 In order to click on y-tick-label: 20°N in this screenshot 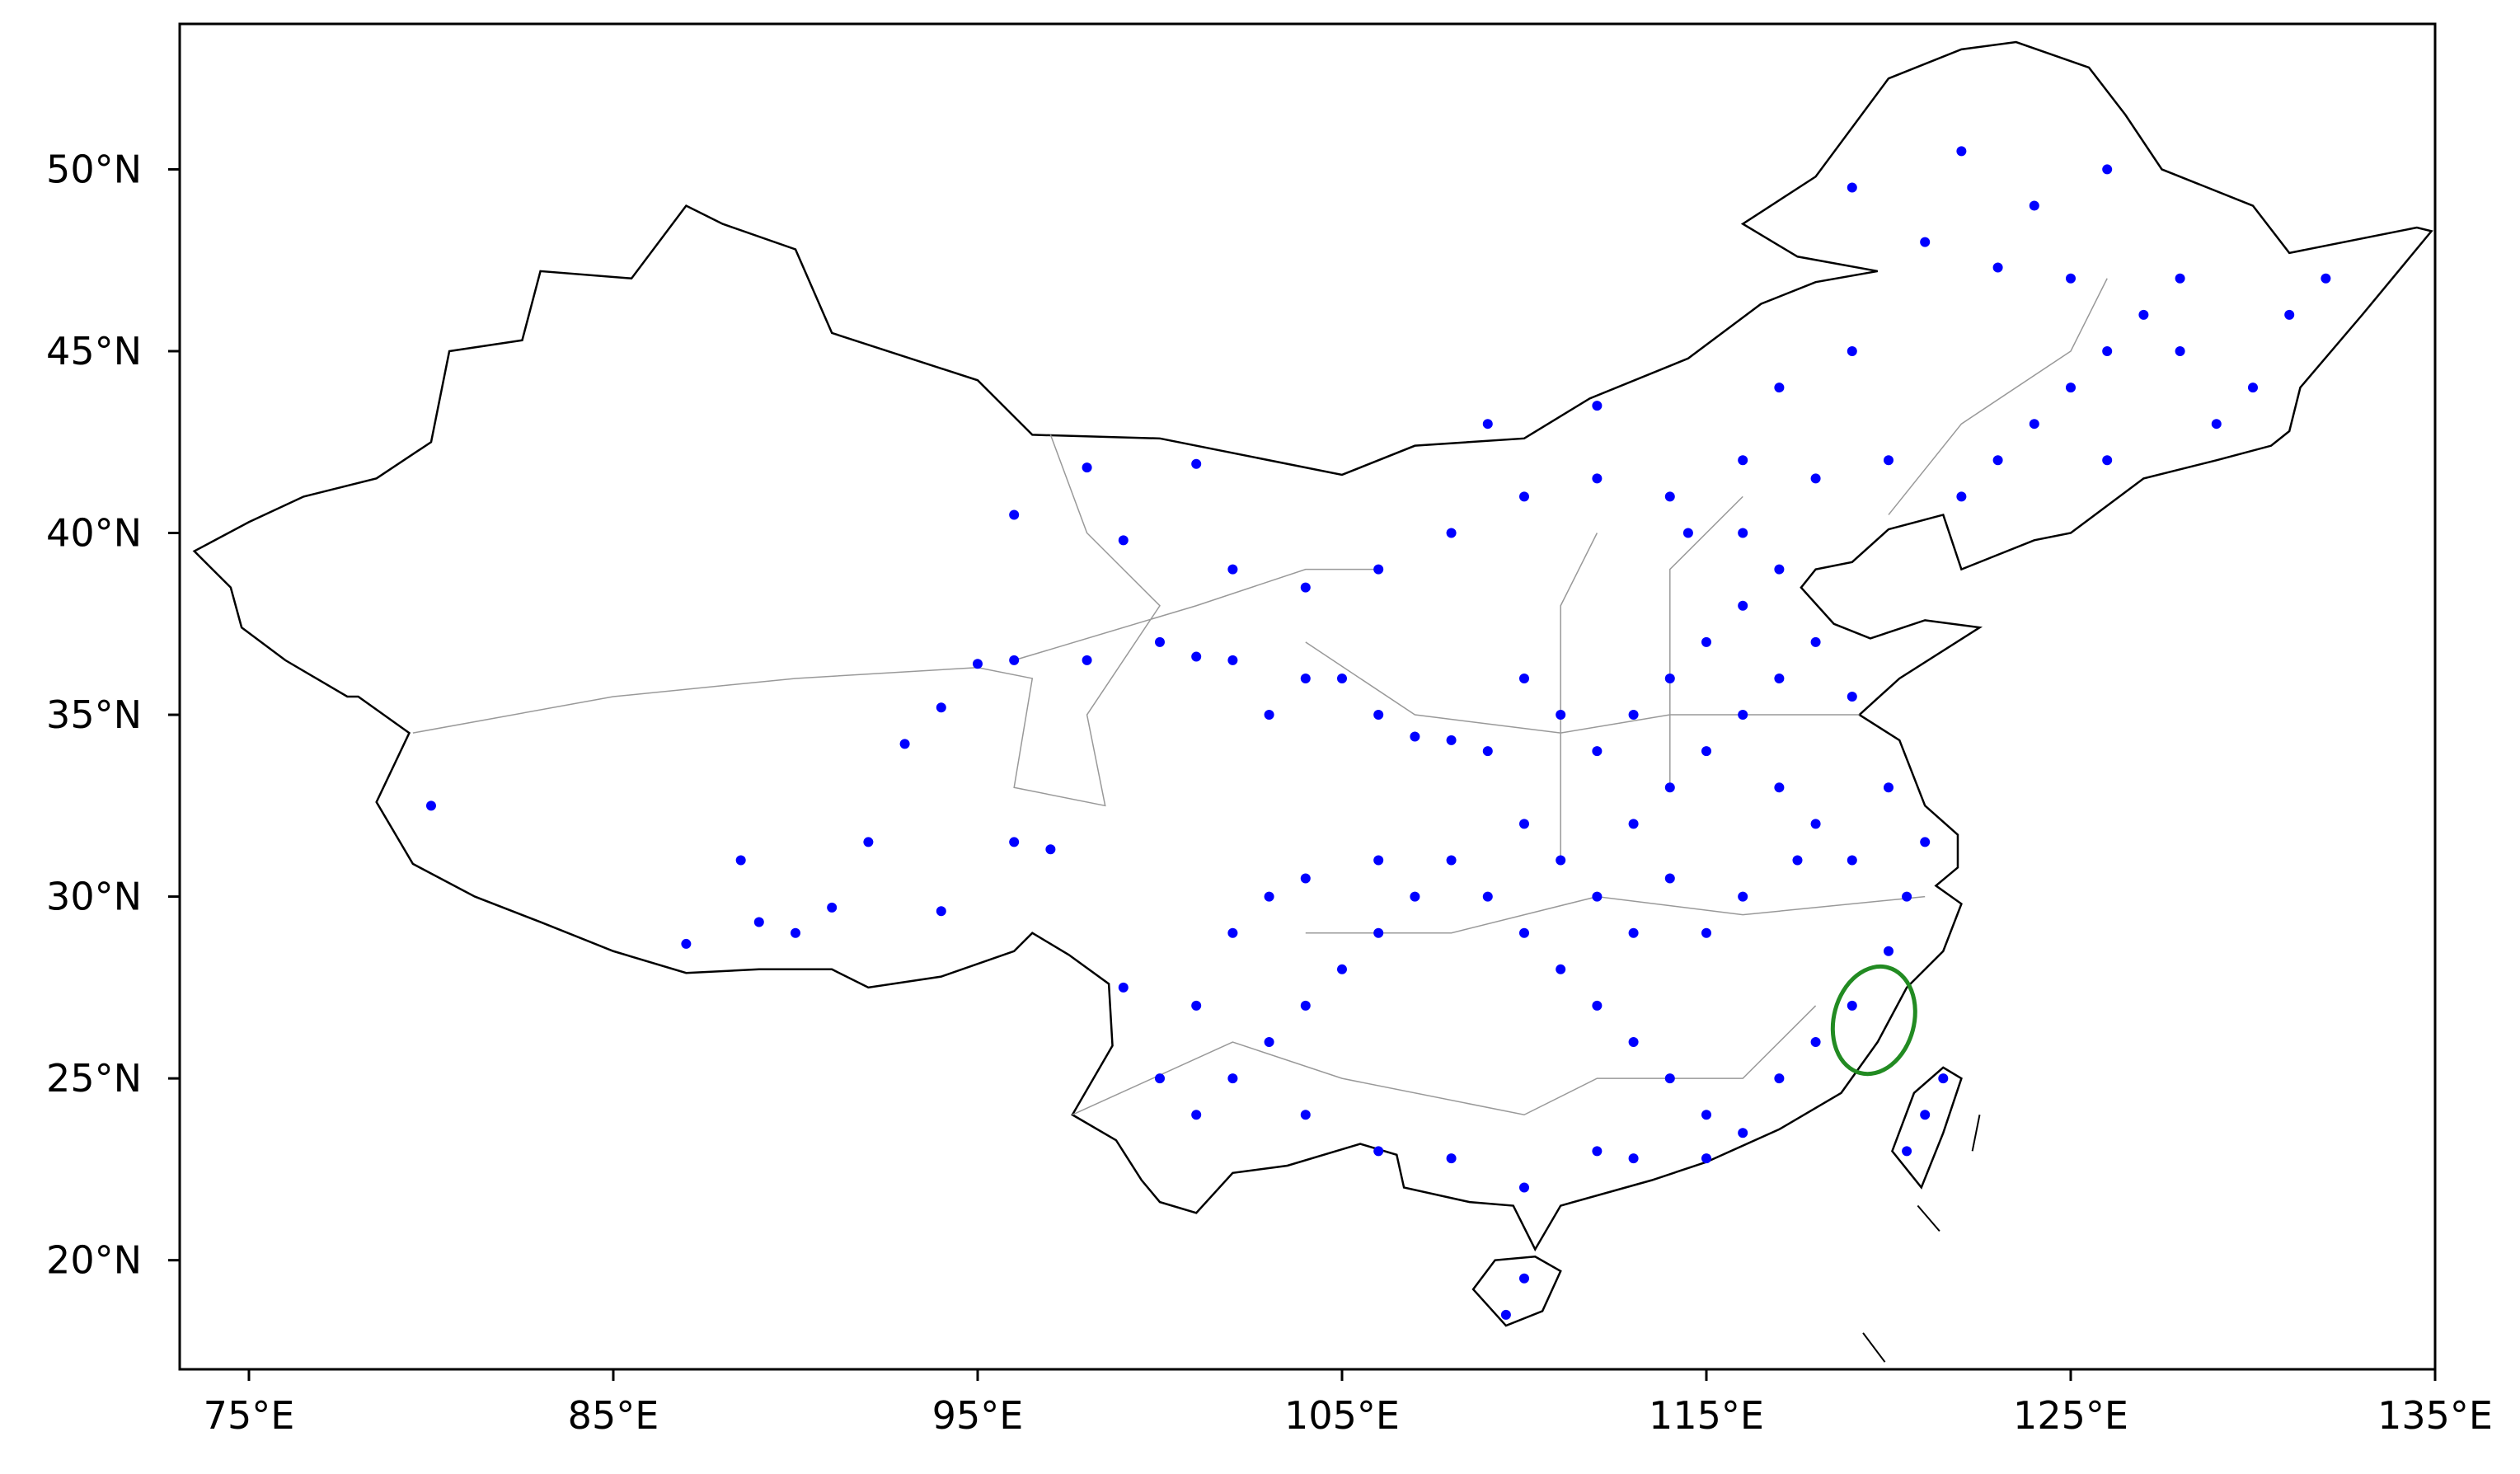, I will do `click(94, 1260)`.